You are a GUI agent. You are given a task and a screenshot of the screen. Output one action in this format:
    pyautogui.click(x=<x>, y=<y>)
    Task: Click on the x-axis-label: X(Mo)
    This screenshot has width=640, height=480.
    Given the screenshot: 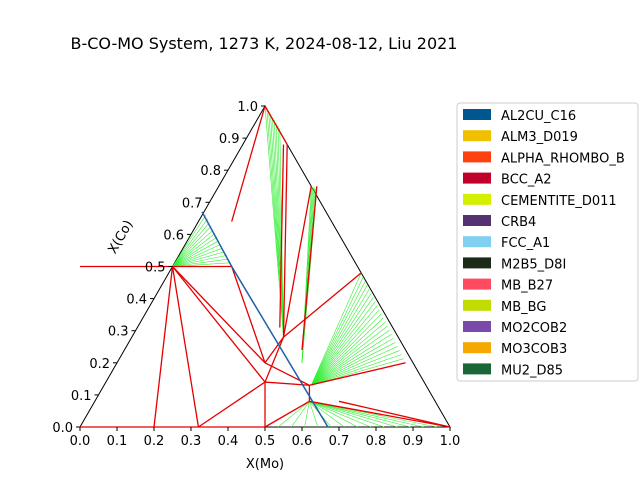 What is the action you would take?
    pyautogui.click(x=265, y=464)
    